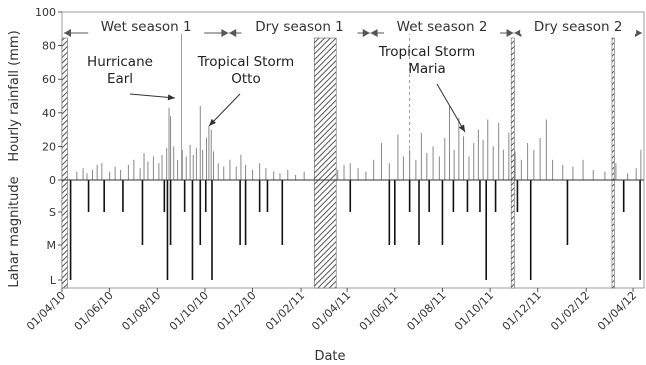 The height and width of the screenshot is (365, 646). I want to click on x-tick-label: 01/04/11, so click(331, 311).